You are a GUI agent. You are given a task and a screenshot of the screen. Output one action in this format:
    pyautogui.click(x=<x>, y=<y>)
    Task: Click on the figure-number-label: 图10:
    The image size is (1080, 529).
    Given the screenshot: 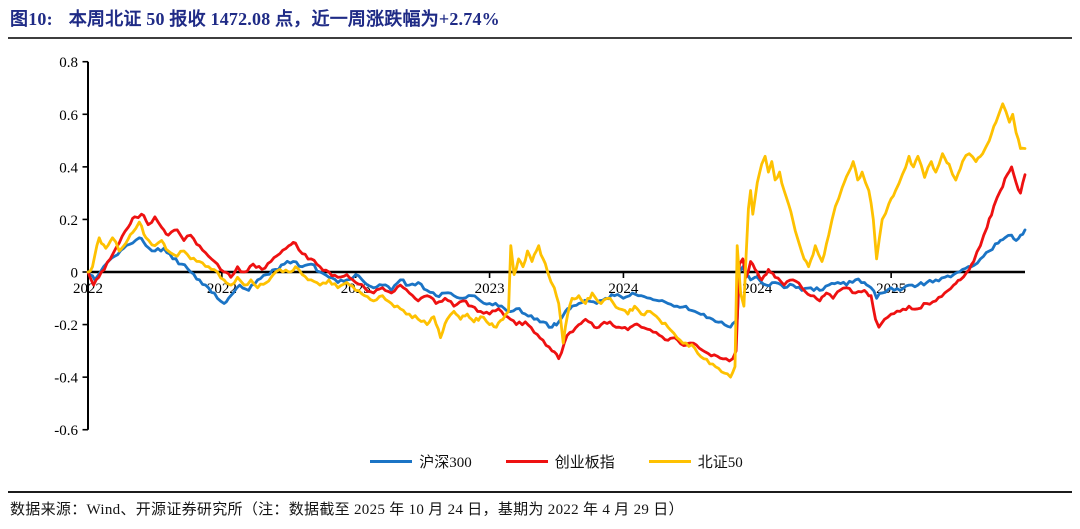 What is the action you would take?
    pyautogui.click(x=31, y=19)
    